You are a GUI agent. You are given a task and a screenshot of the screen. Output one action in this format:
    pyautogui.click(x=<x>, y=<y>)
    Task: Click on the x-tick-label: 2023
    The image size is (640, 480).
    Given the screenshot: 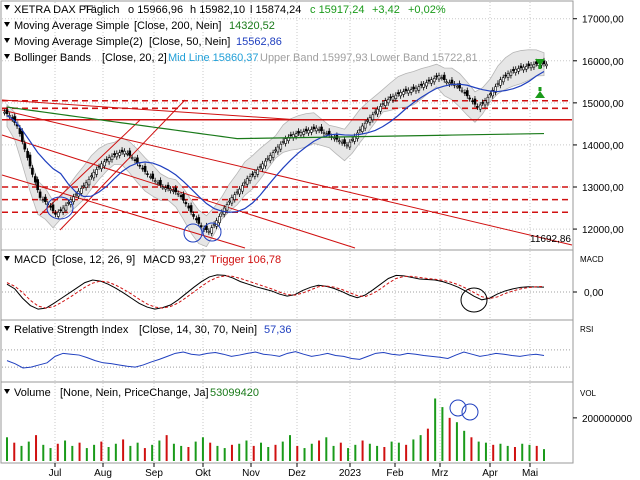 What is the action you would take?
    pyautogui.click(x=350, y=473)
    